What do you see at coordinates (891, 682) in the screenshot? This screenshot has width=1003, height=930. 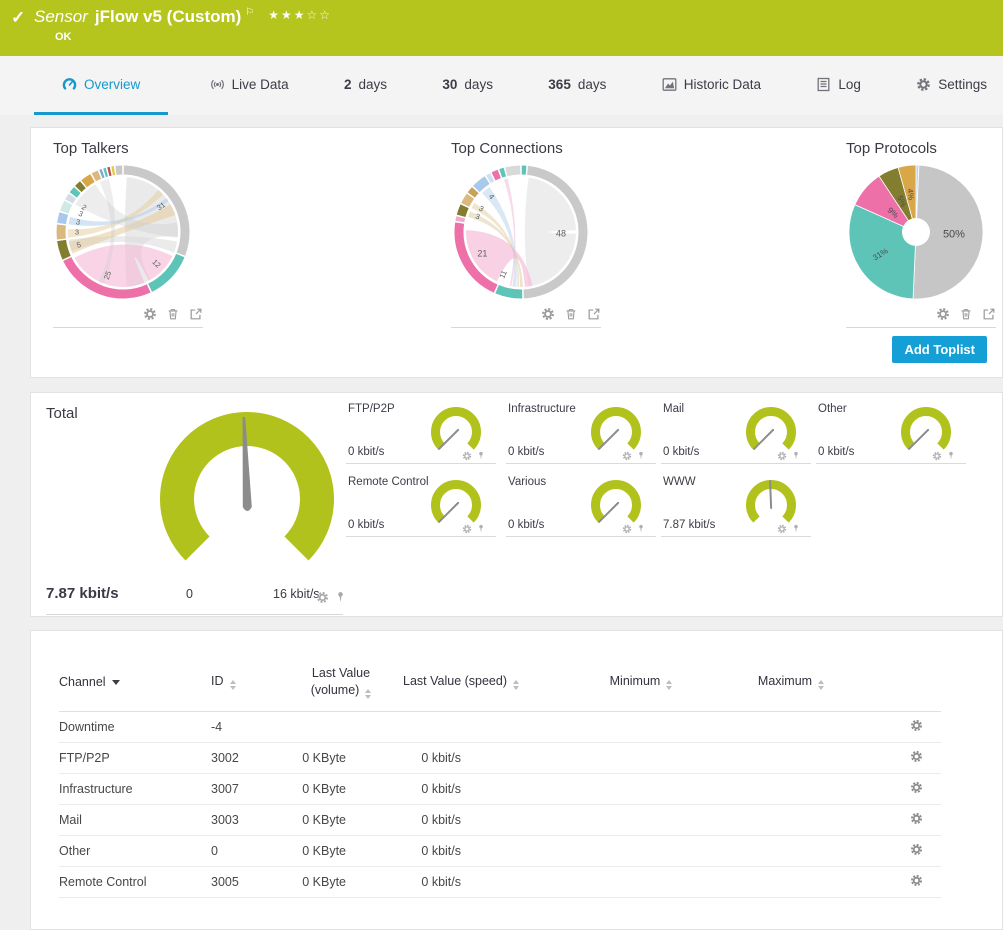 I see `column-header-actions` at bounding box center [891, 682].